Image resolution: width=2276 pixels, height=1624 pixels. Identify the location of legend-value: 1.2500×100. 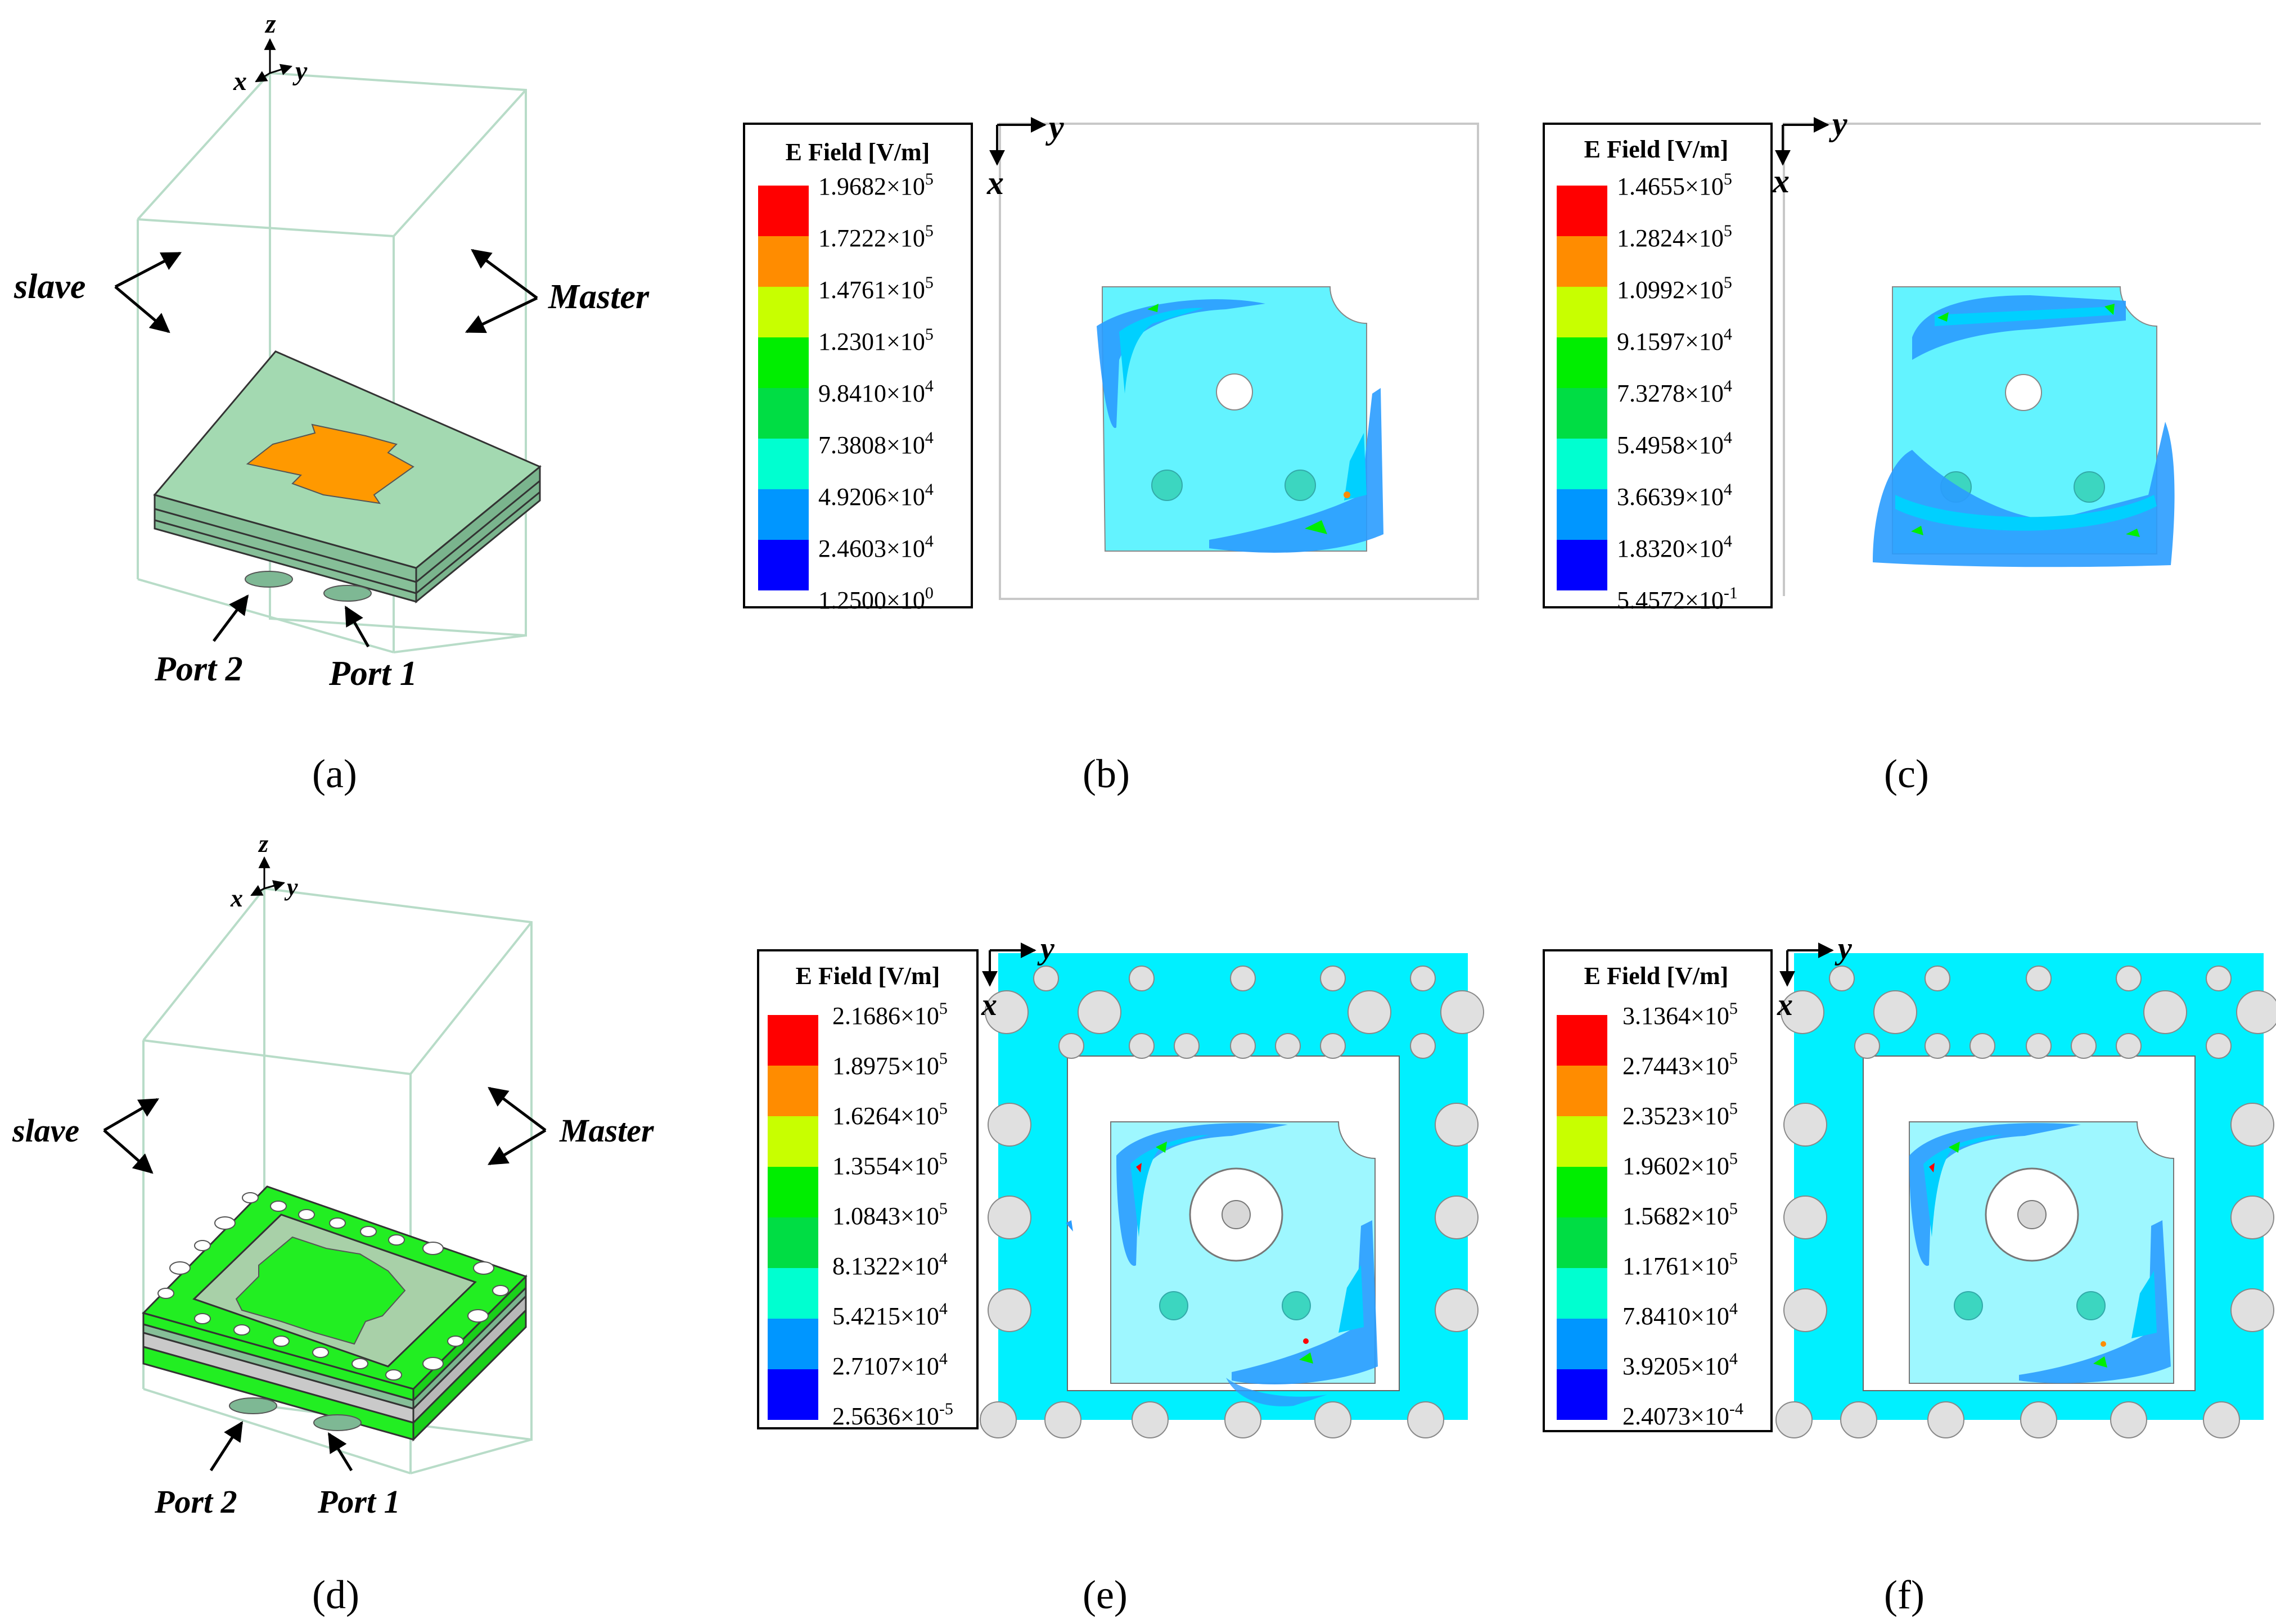
(876, 599).